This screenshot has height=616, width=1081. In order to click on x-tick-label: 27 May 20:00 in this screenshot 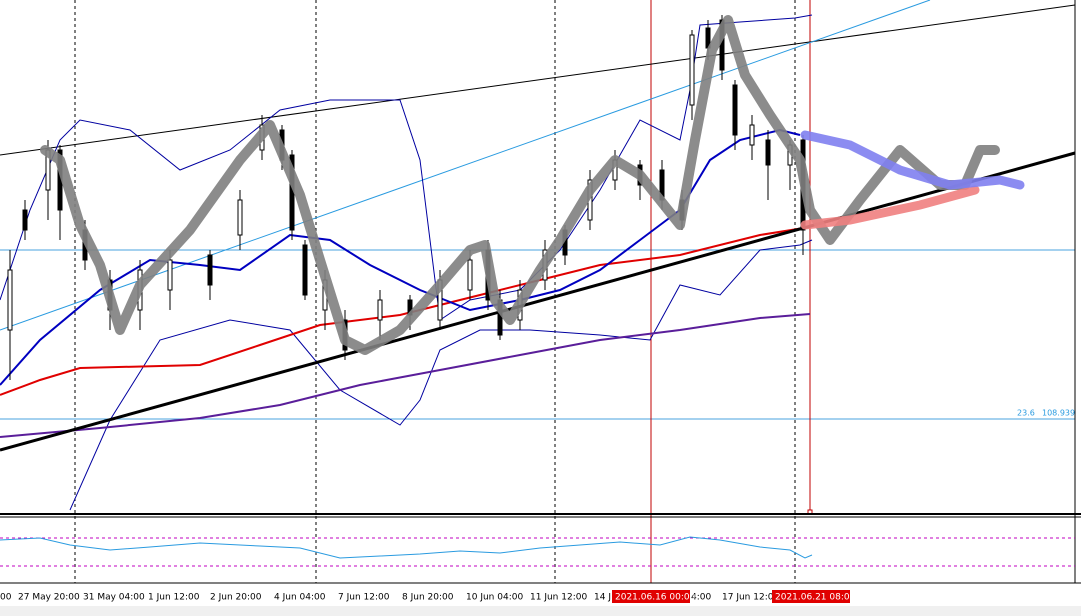, I will do `click(49, 598)`.